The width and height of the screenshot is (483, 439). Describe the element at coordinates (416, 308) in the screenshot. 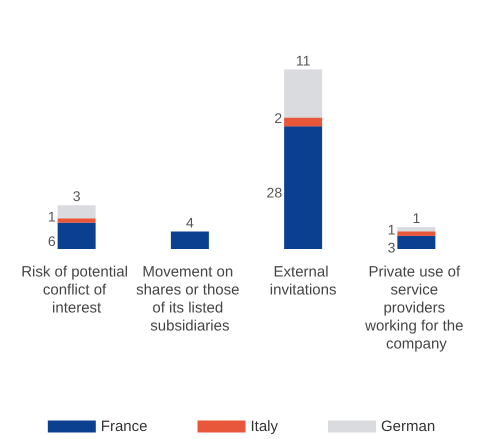

I see `x-tick-label: Private use of service providers working for the company` at that location.